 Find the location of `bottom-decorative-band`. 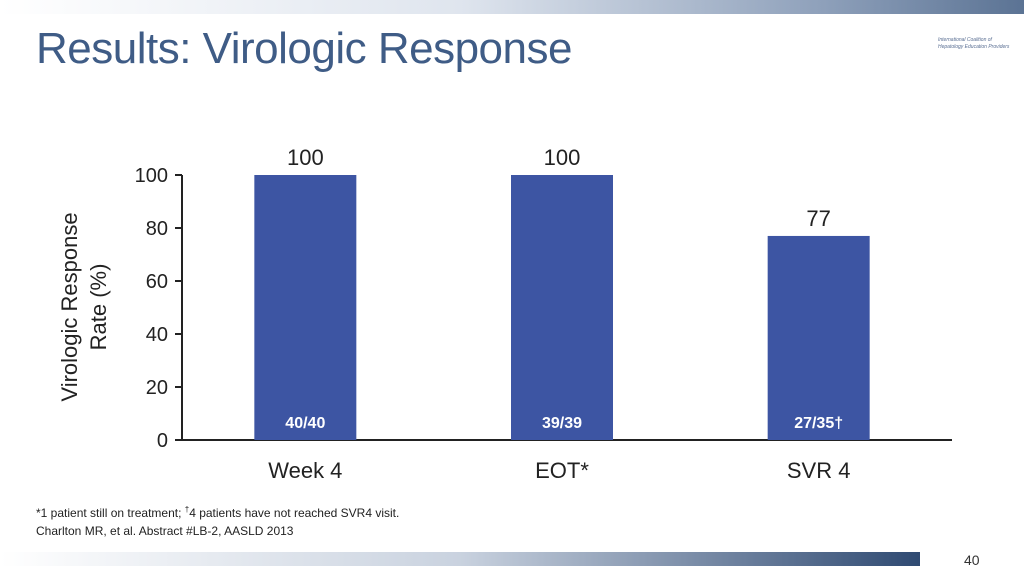

bottom-decorative-band is located at coordinates (460, 559).